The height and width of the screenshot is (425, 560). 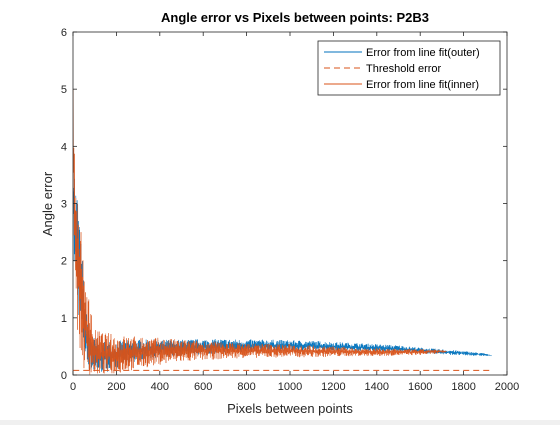 I want to click on x-tick-label: 400, so click(x=160, y=387).